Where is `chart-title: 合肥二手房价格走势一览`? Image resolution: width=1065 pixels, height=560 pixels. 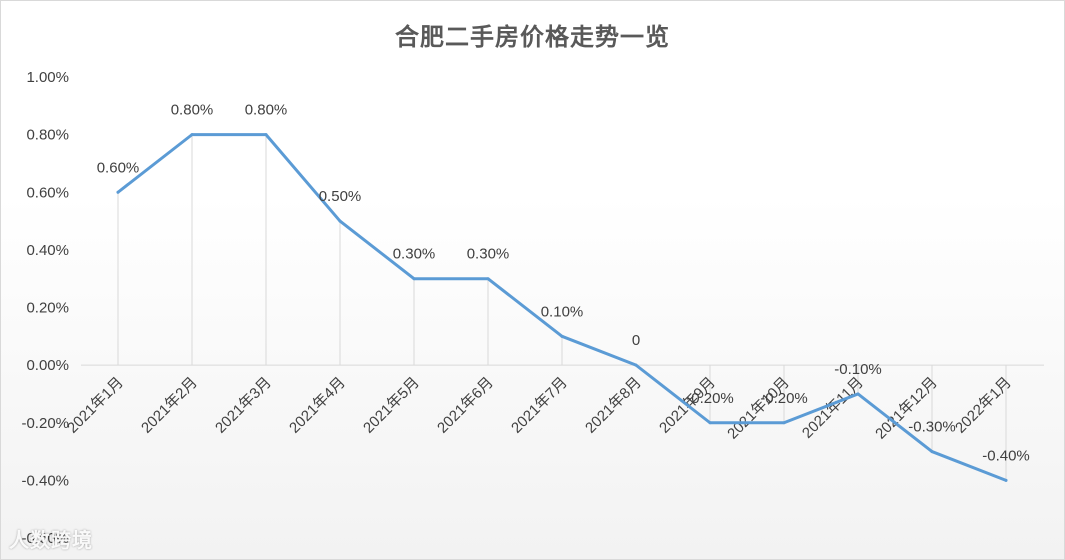
chart-title: 合肥二手房价格走势一览 is located at coordinates (532, 36).